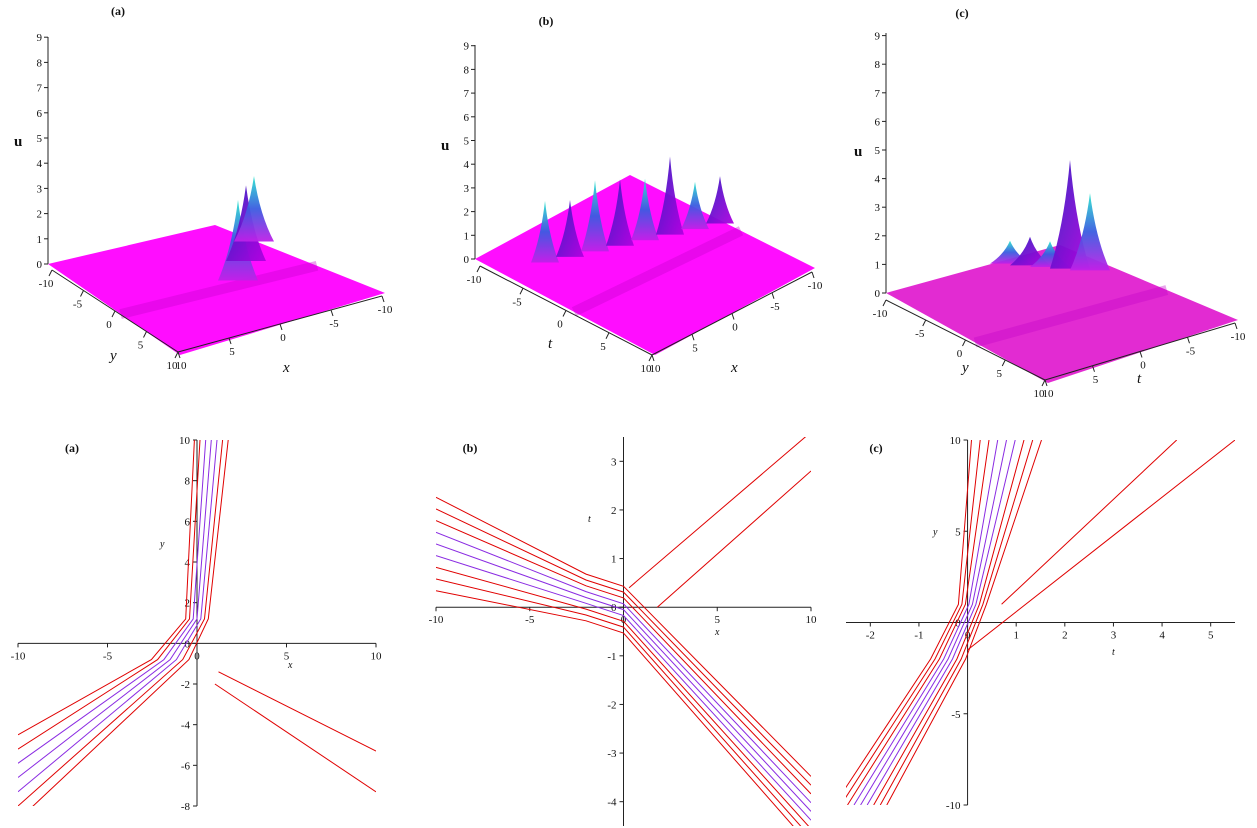  I want to click on x-tick-label: -10, so click(436, 620).